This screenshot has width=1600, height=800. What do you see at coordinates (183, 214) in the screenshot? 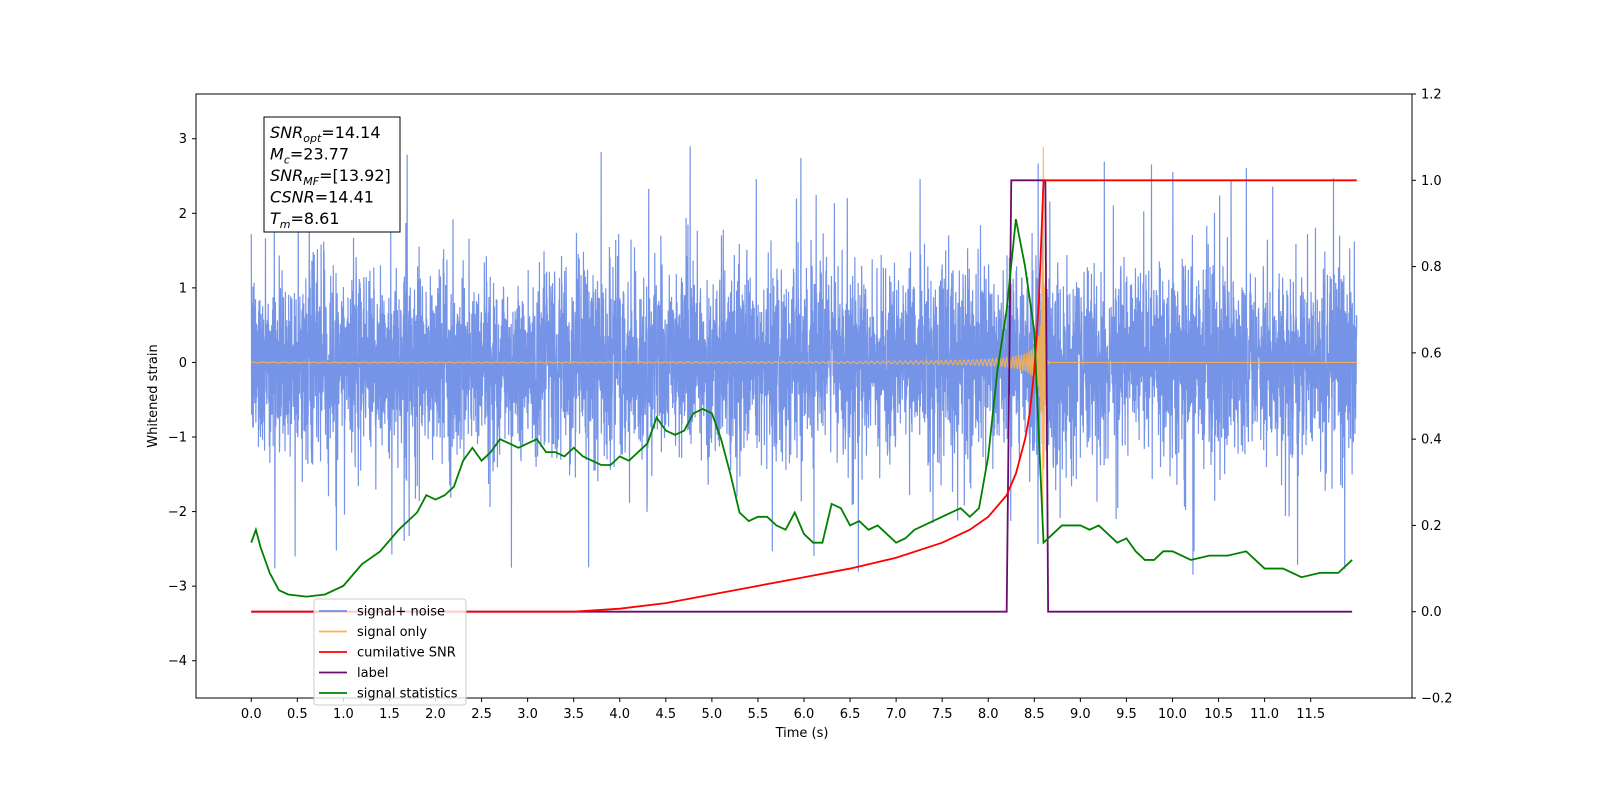
I see `y-tick-label: 2` at bounding box center [183, 214].